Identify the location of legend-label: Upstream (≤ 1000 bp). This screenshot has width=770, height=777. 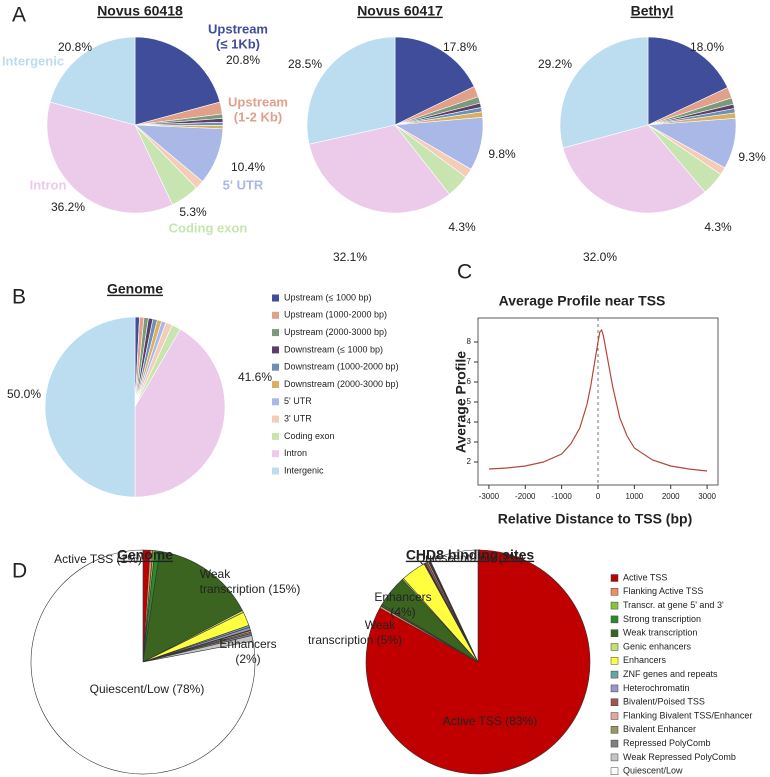
(327, 297).